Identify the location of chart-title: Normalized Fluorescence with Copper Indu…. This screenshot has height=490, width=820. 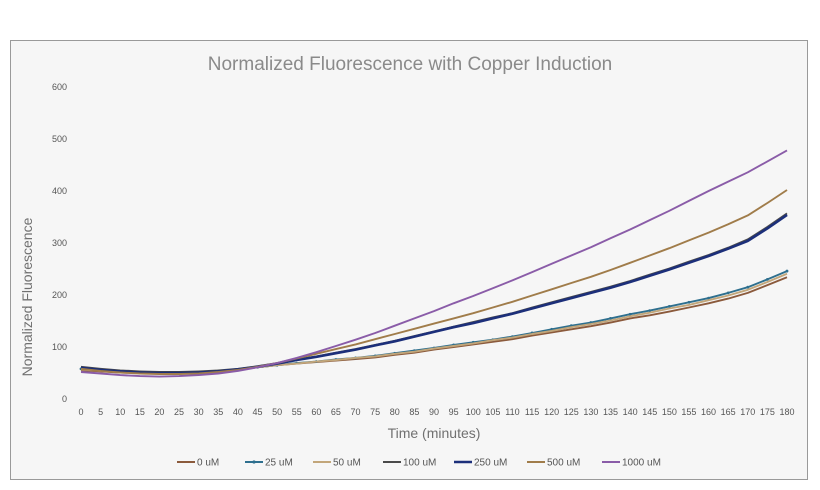
(410, 64).